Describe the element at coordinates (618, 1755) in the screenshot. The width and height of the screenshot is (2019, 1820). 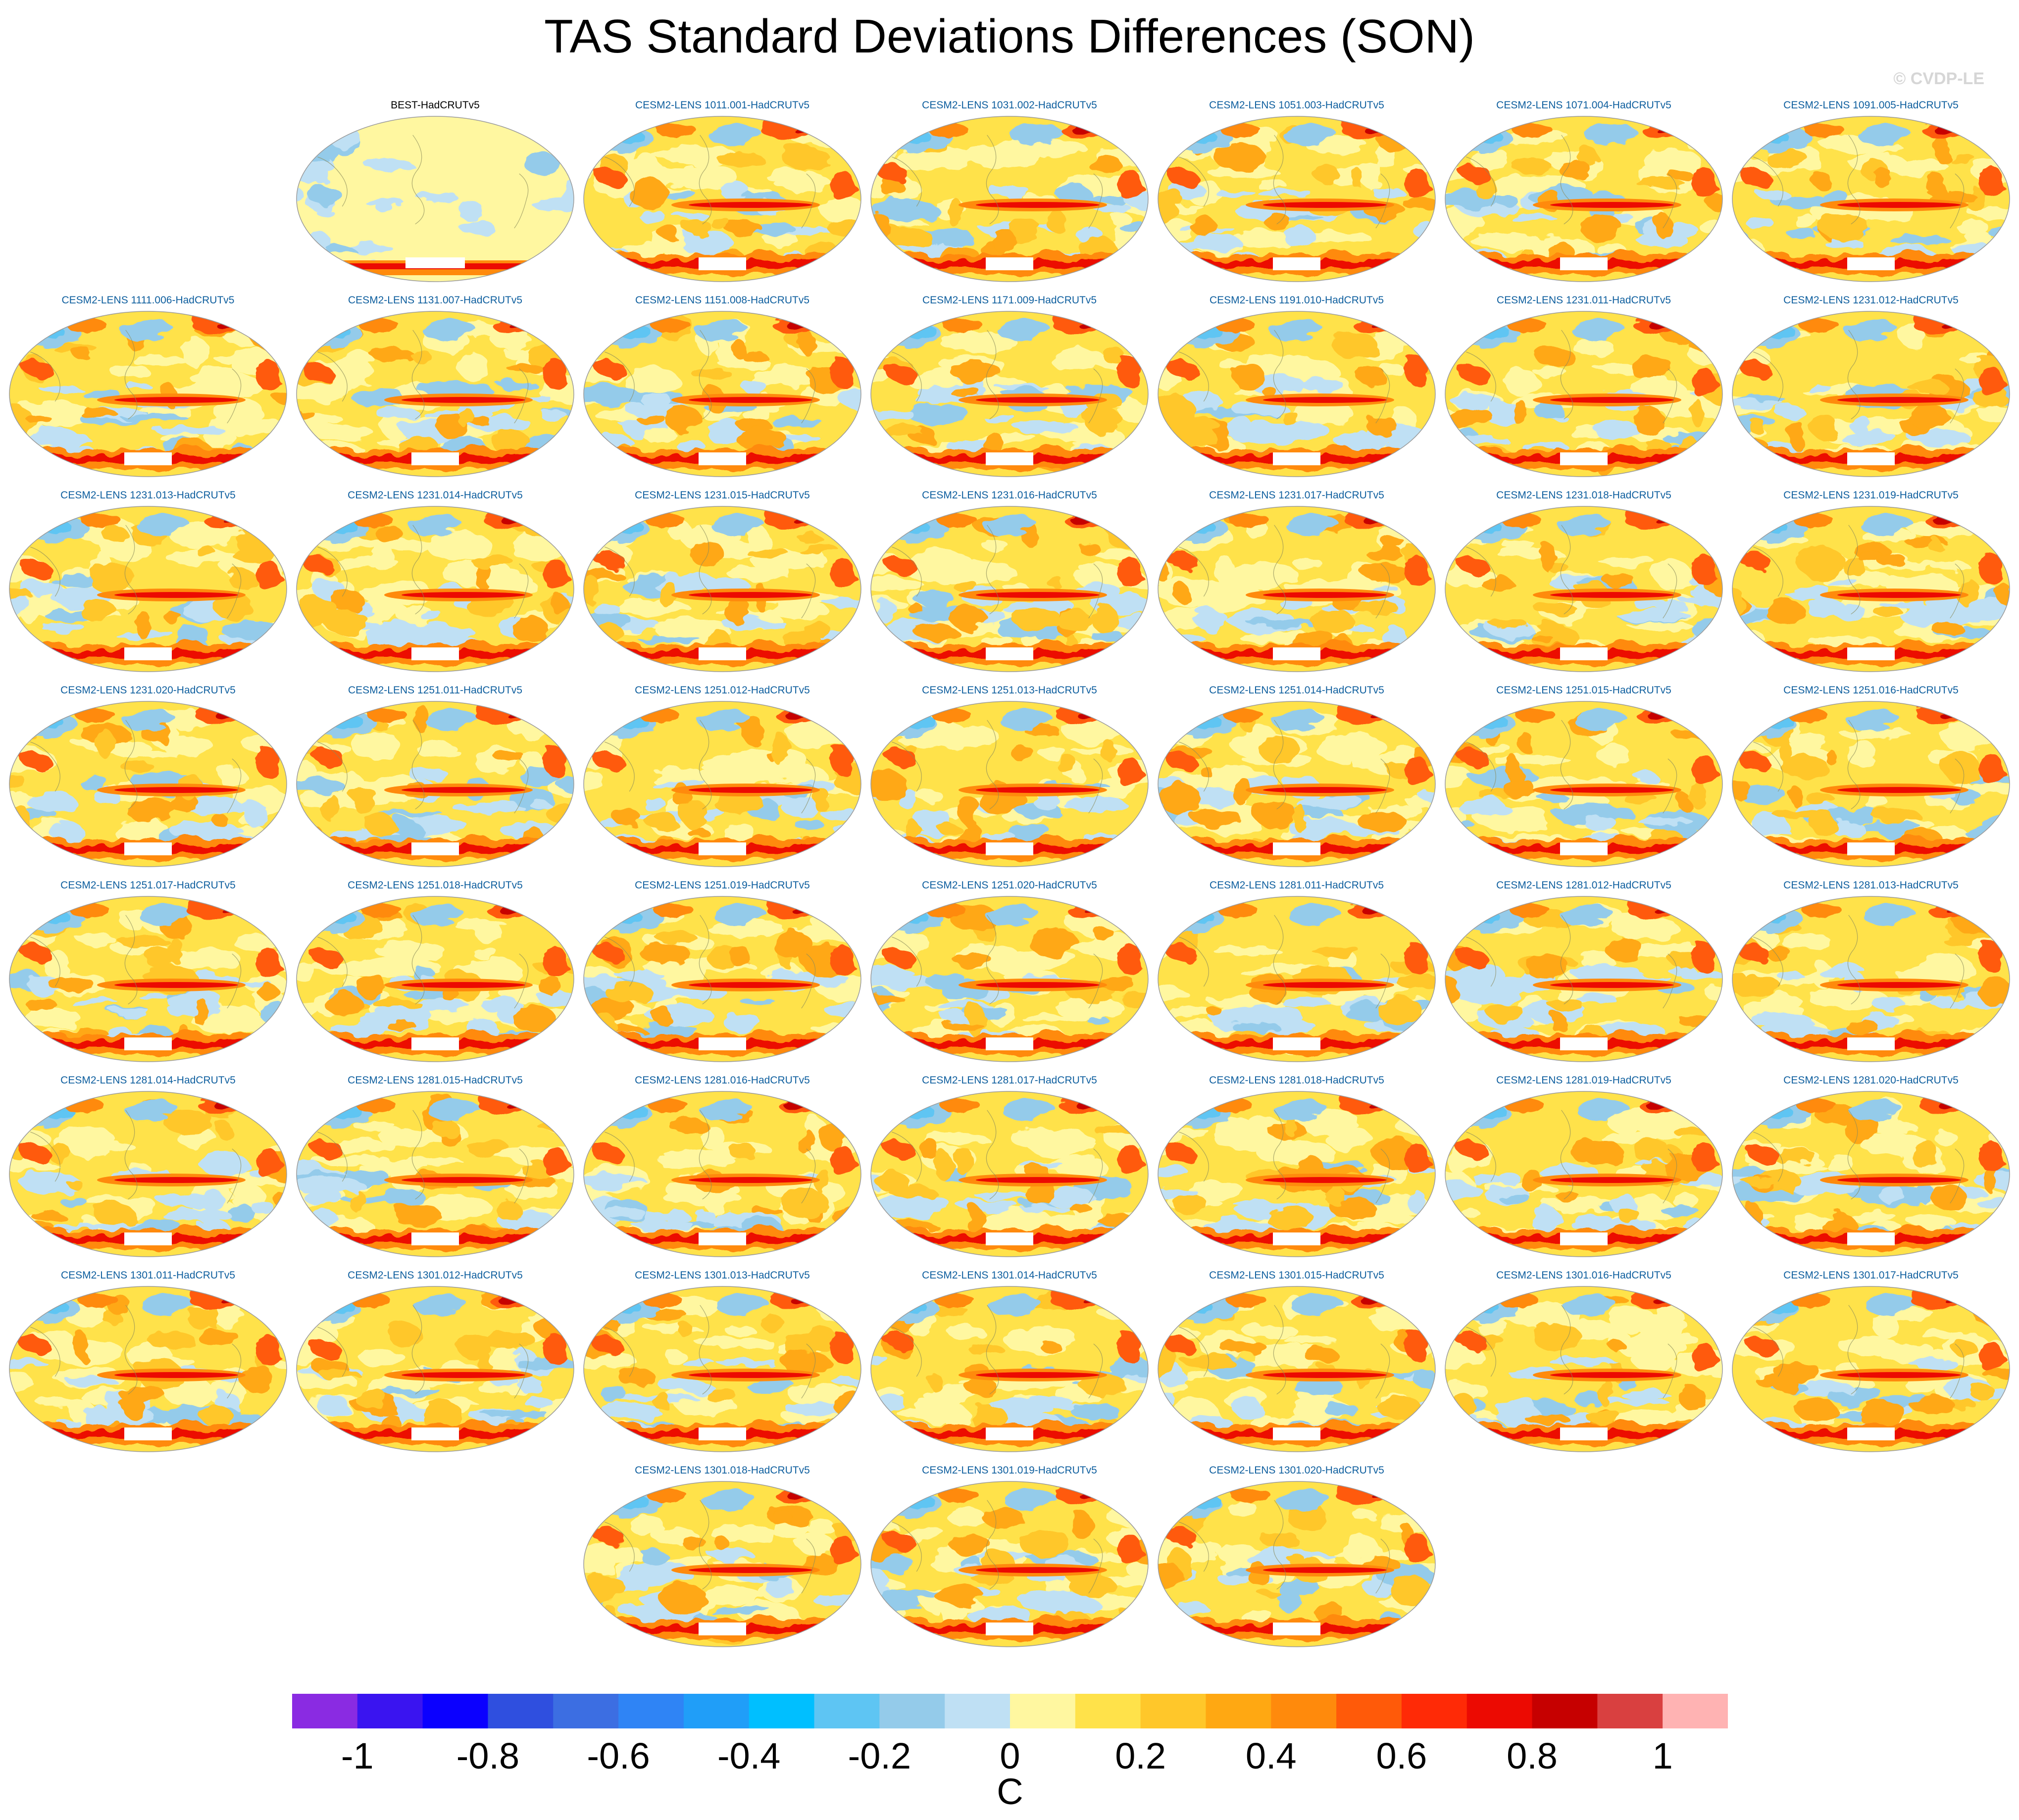
I see `colorbar-tick-label: -0.6` at that location.